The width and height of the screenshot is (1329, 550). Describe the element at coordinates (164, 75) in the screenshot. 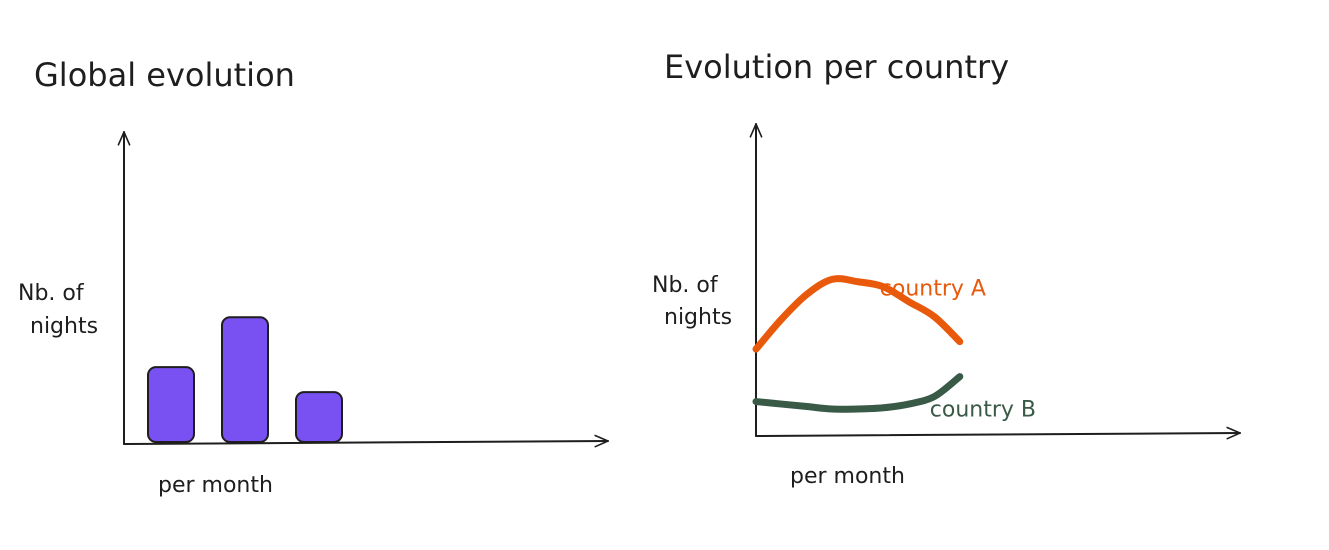

I see `chart-title: Global evolution` at that location.